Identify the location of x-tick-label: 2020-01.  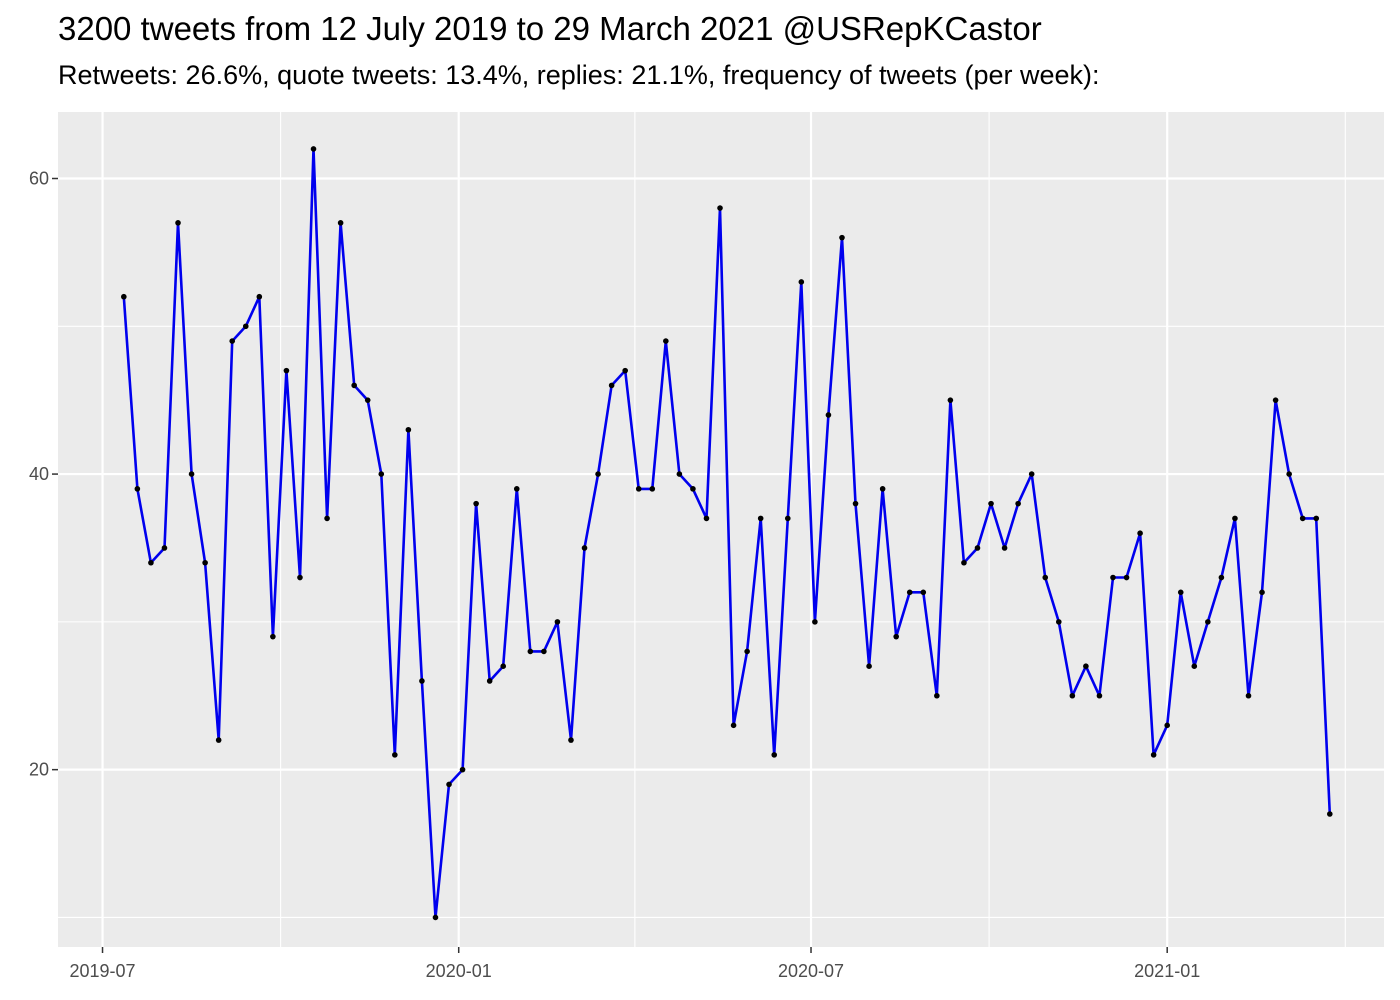
(459, 971).